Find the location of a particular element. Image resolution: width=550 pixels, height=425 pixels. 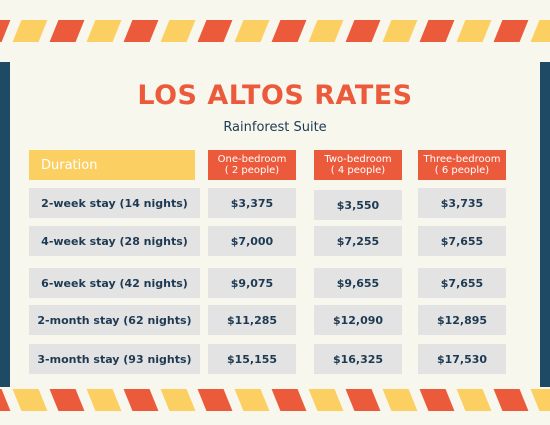

header-two-bedroom: Two-bedroom ( 4 people) is located at coordinates (358, 165).